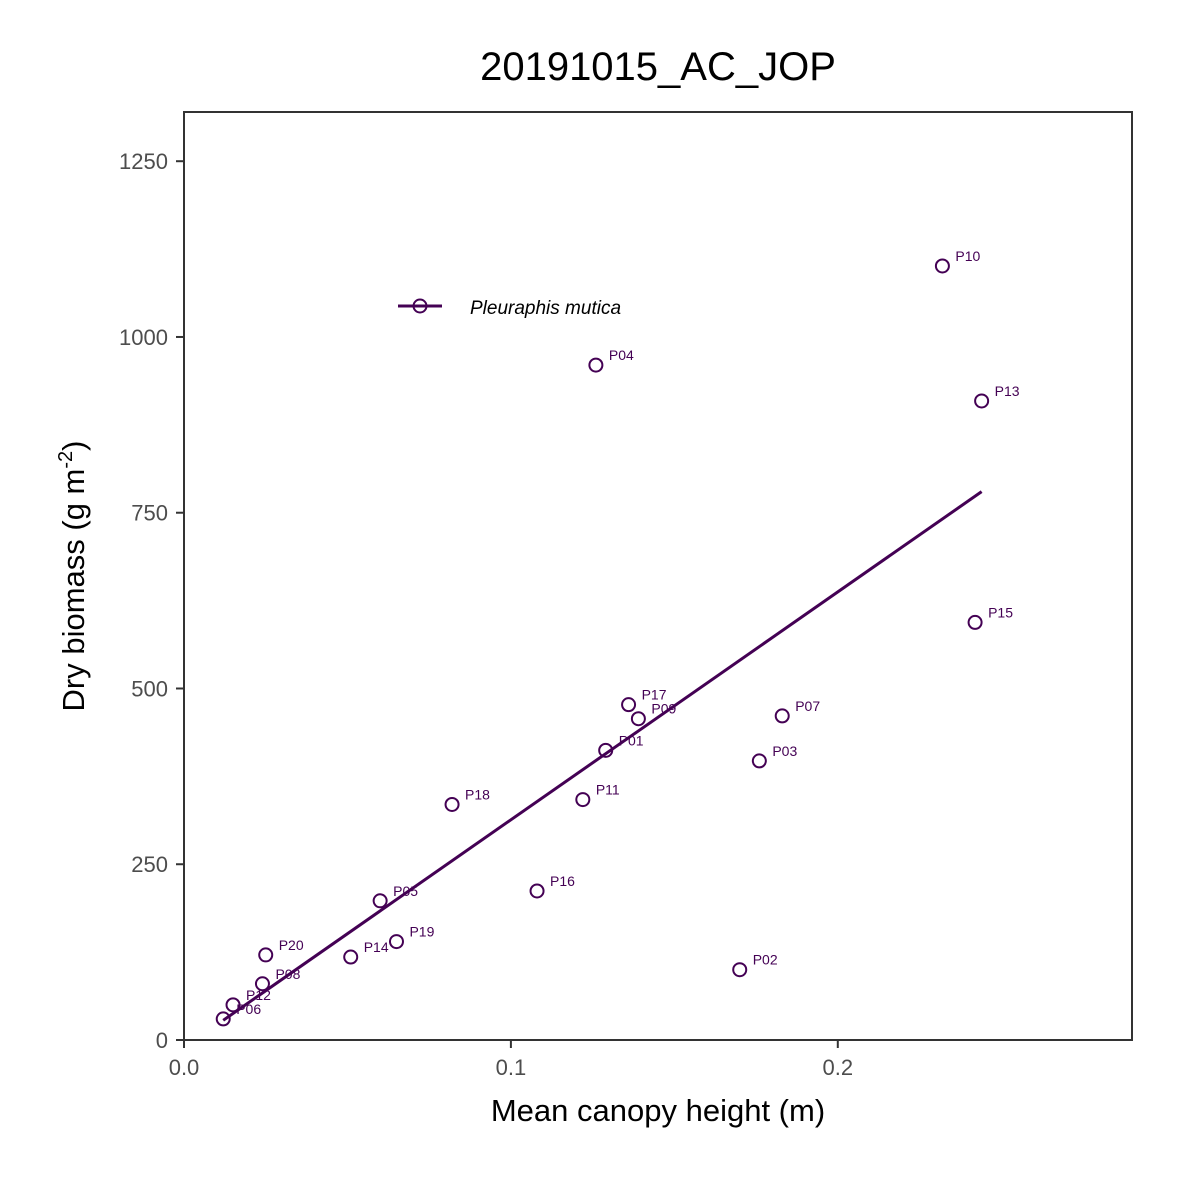  What do you see at coordinates (631, 740) in the screenshot?
I see `point-label-p01: P01` at bounding box center [631, 740].